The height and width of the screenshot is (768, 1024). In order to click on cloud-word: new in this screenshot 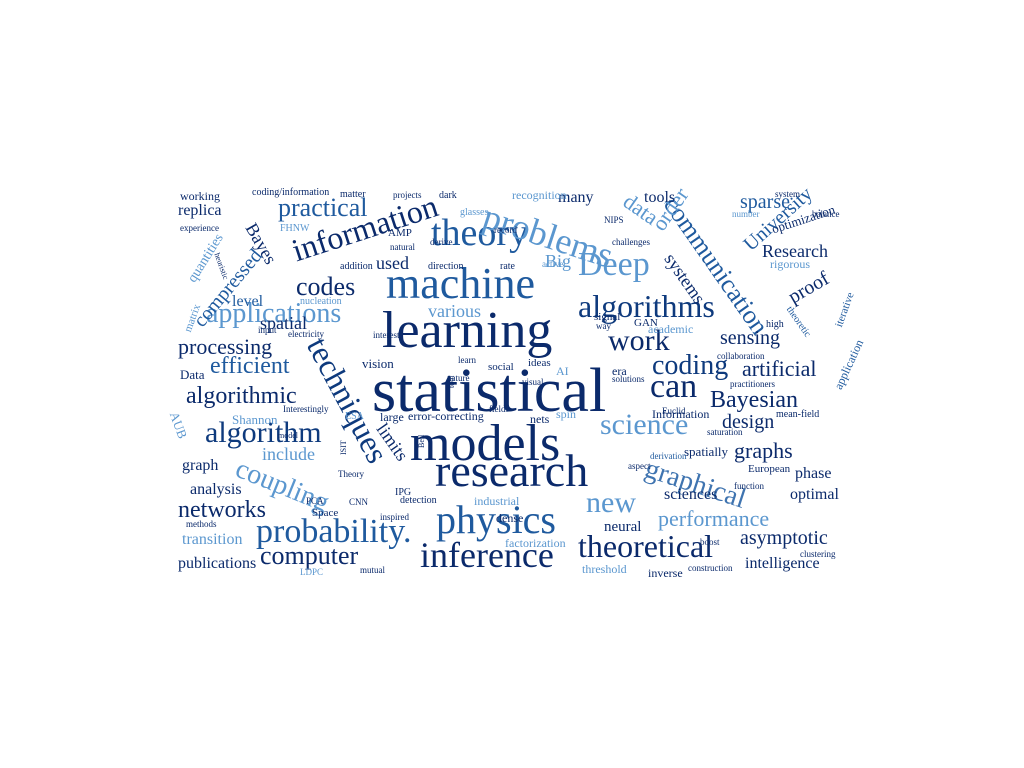, I will do `click(611, 502)`.